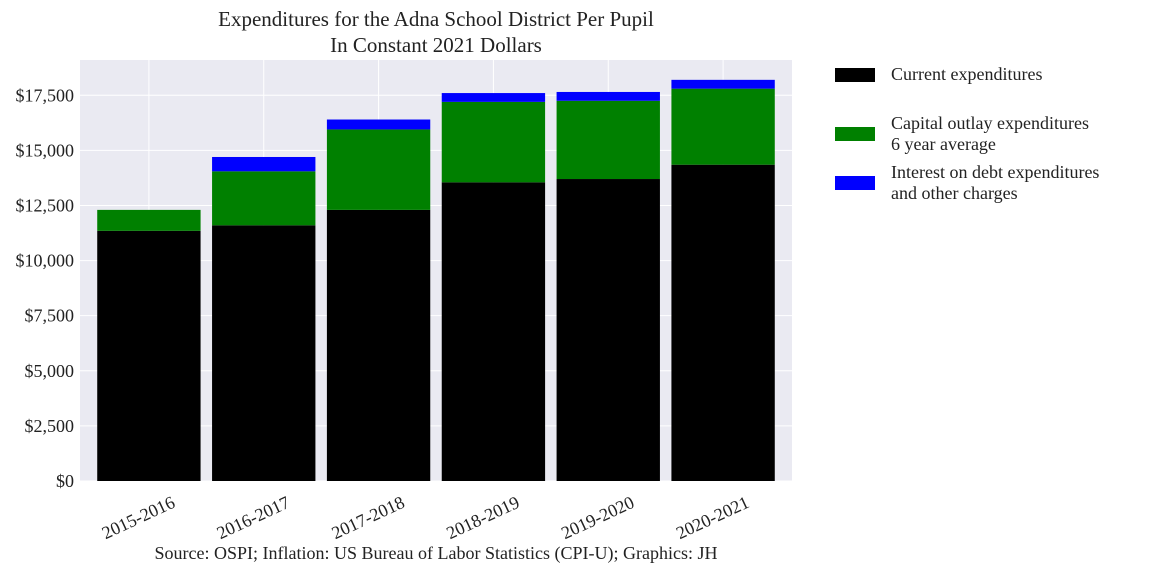  What do you see at coordinates (65, 481) in the screenshot?
I see `y-tick-label: $0` at bounding box center [65, 481].